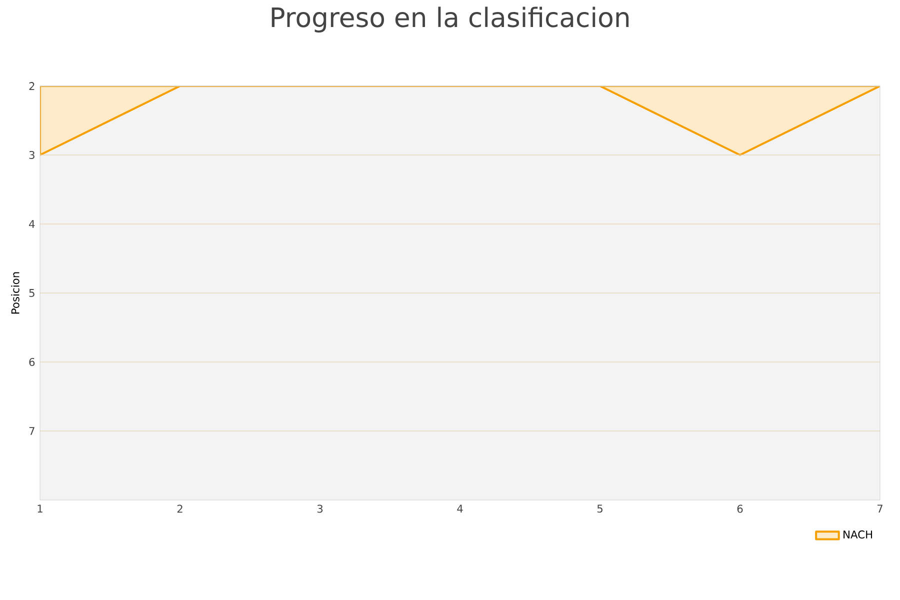 This screenshot has height=600, width=900. I want to click on y-tick-label: 4, so click(32, 224).